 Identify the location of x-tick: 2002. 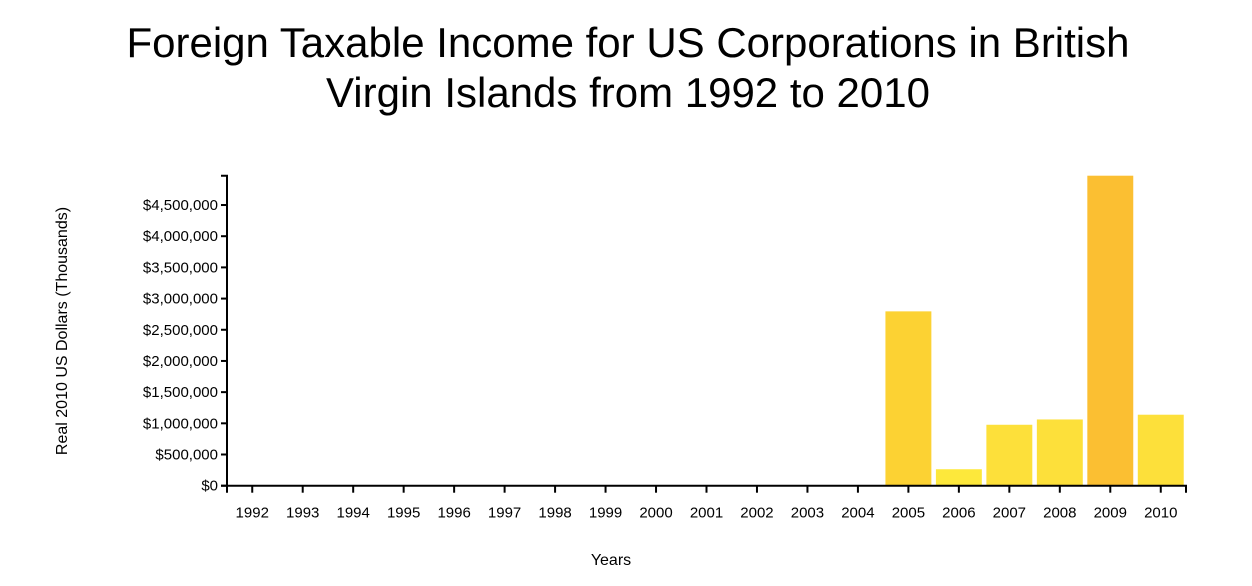
(757, 503).